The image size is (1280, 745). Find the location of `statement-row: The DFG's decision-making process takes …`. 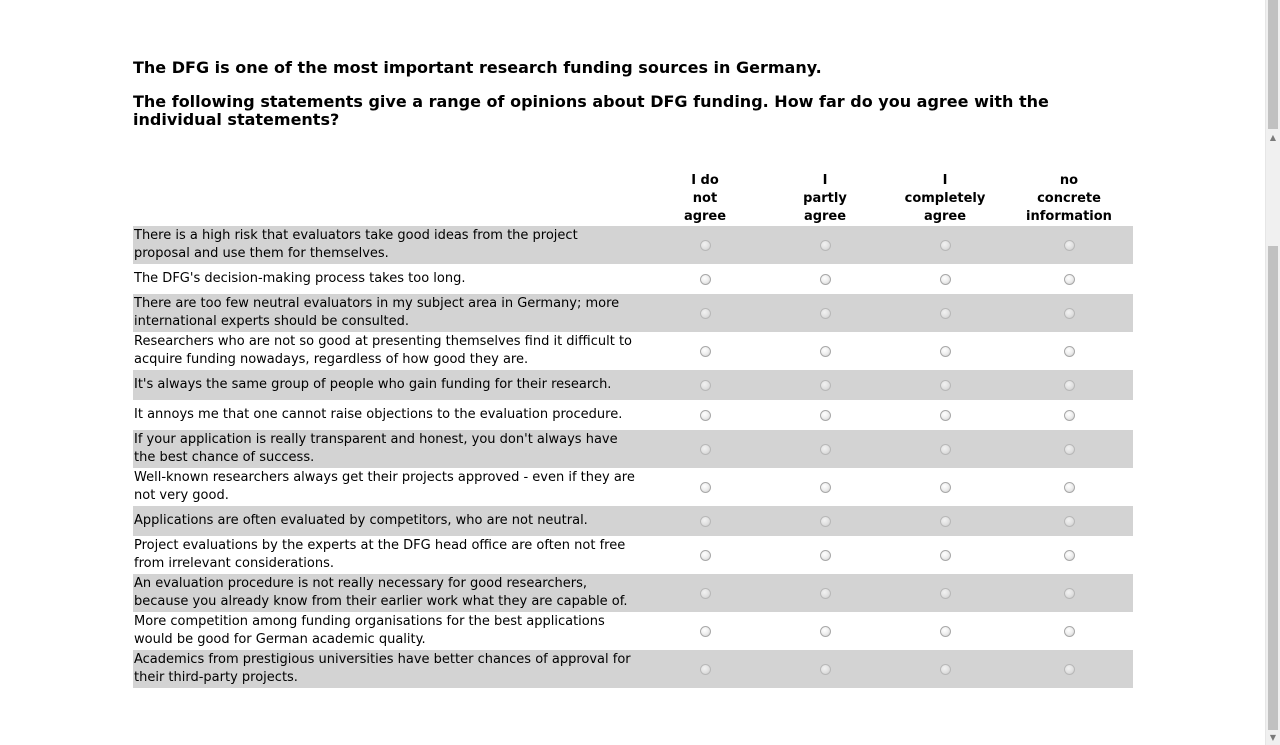

statement-row: The DFG's decision-making process takes … is located at coordinates (633, 279).